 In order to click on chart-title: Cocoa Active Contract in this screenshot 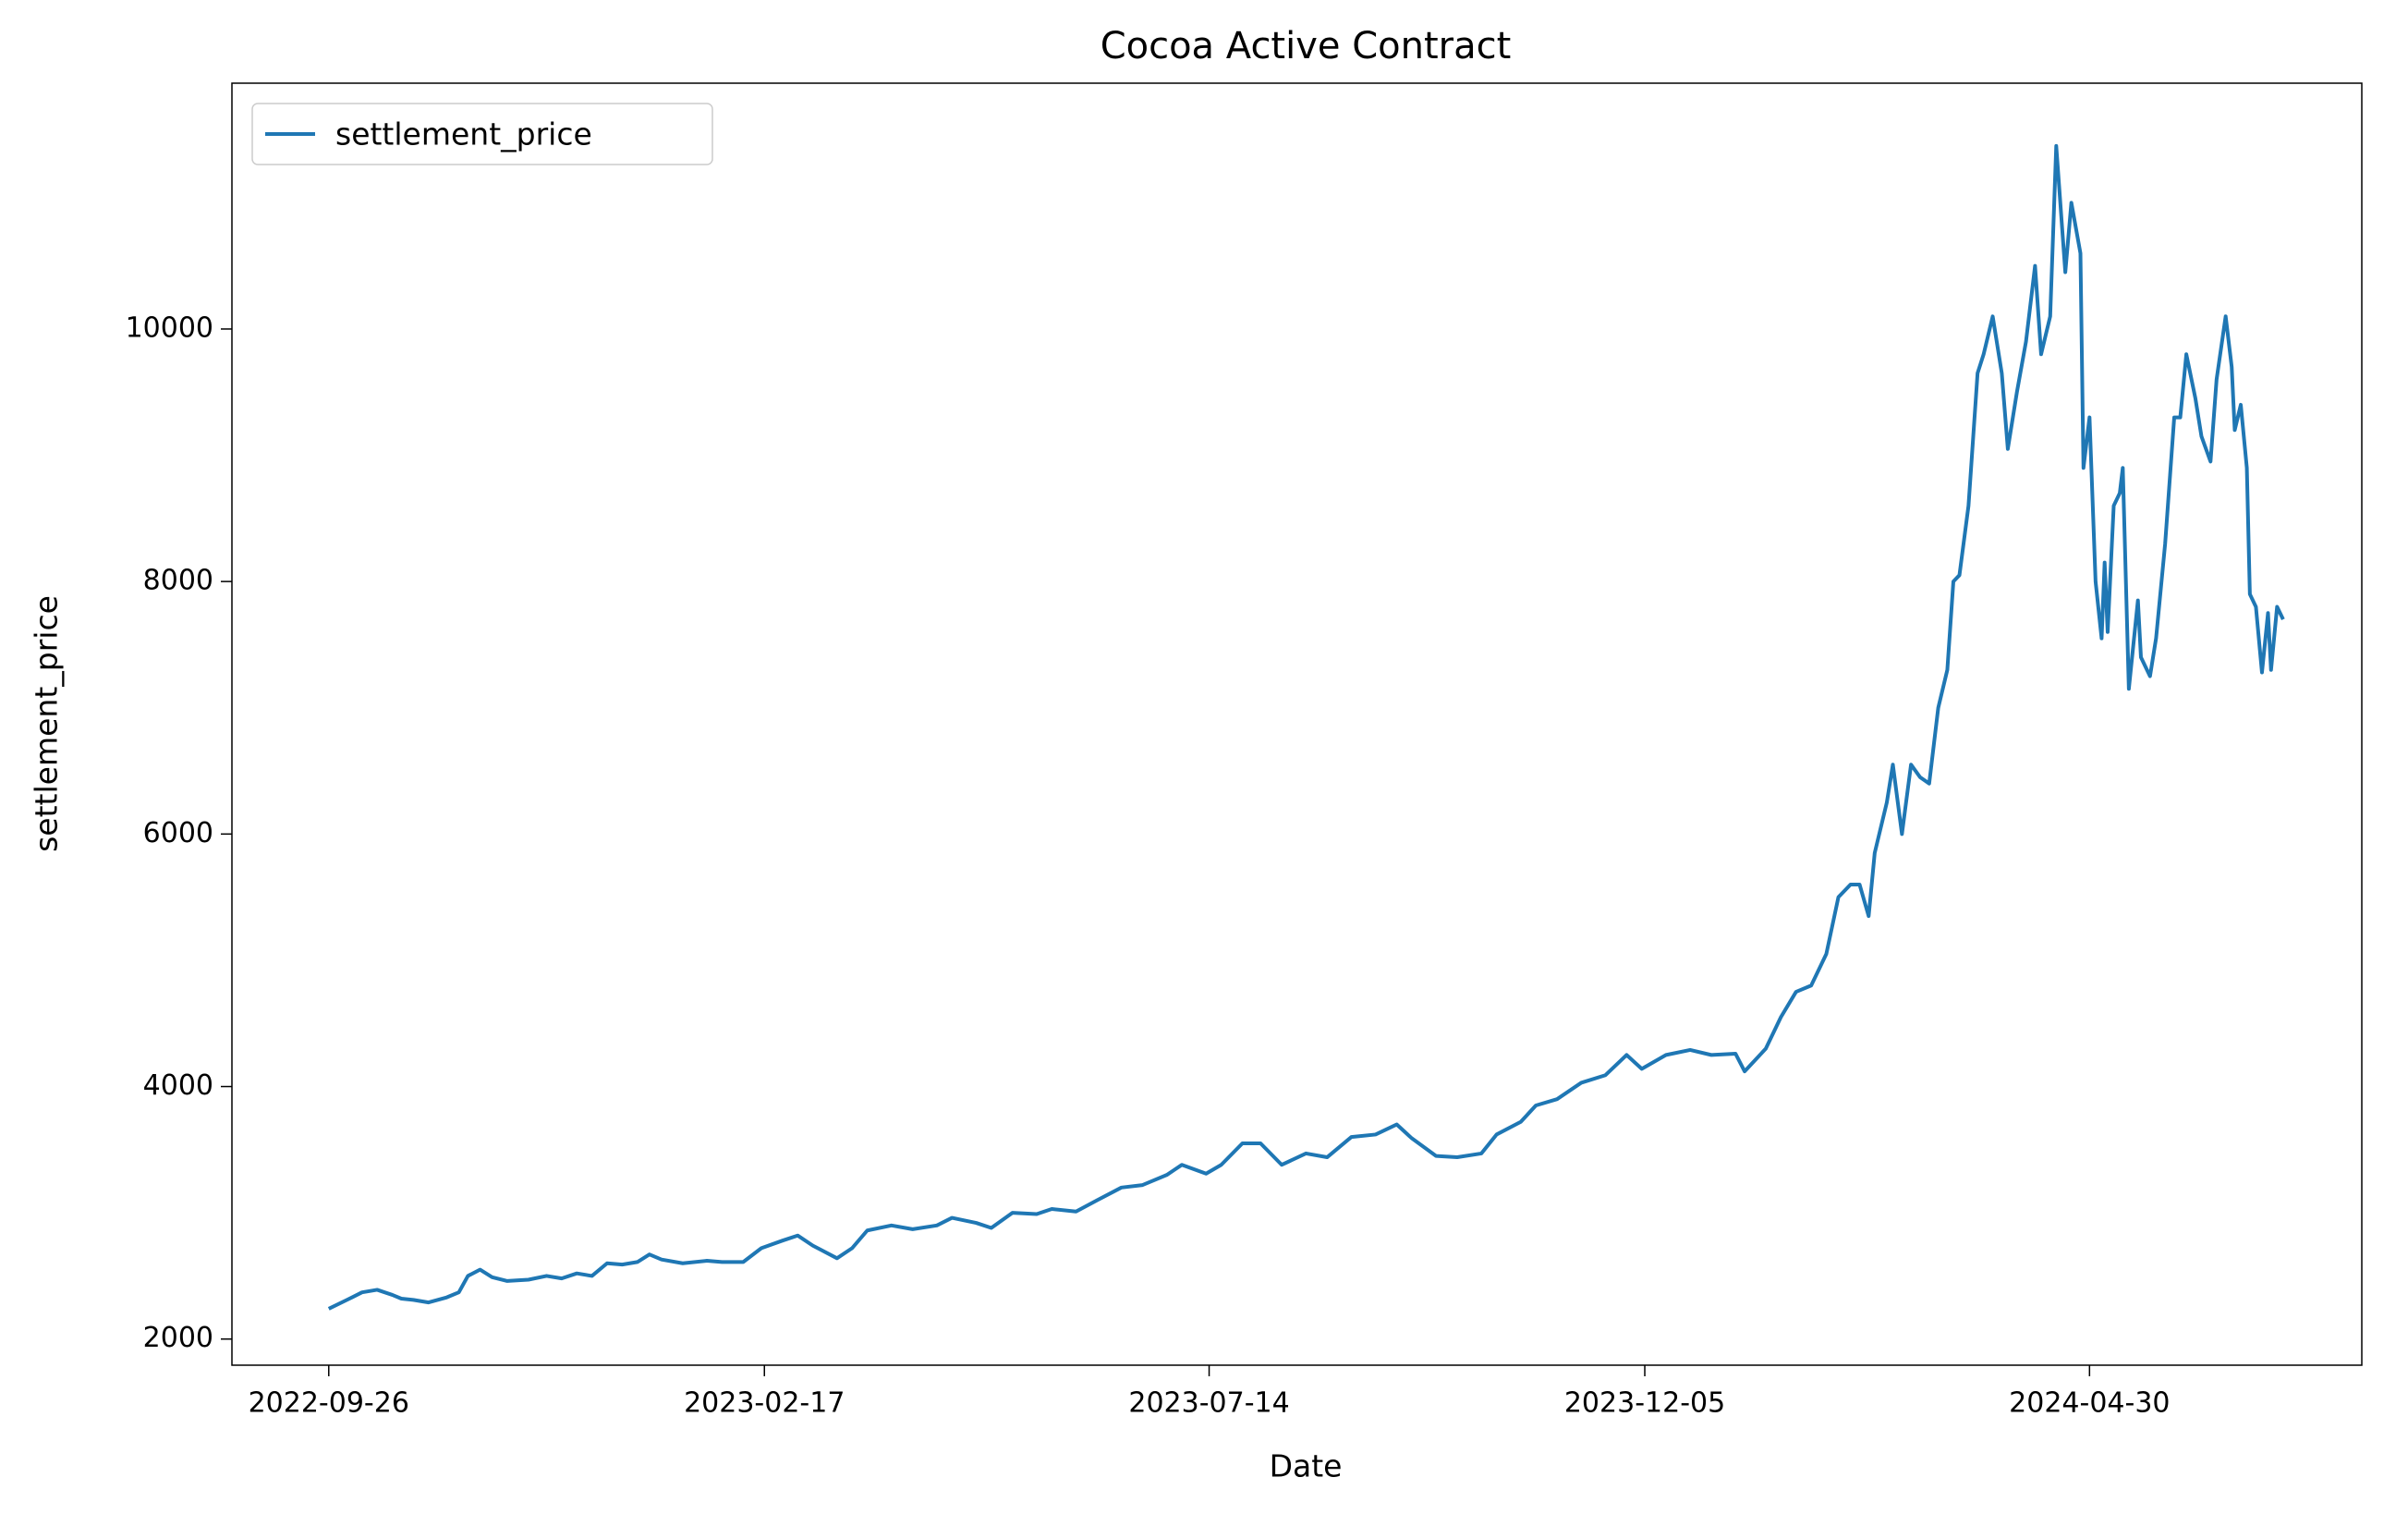, I will do `click(1306, 46)`.